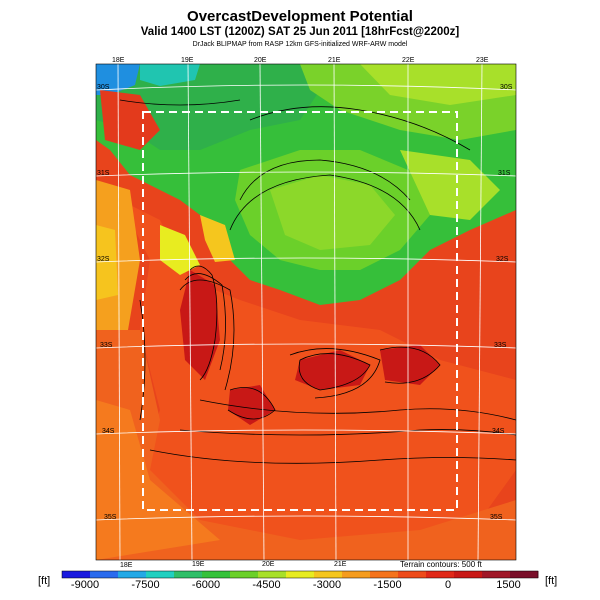  What do you see at coordinates (110, 517) in the screenshot?
I see `lat-left-label: 35S` at bounding box center [110, 517].